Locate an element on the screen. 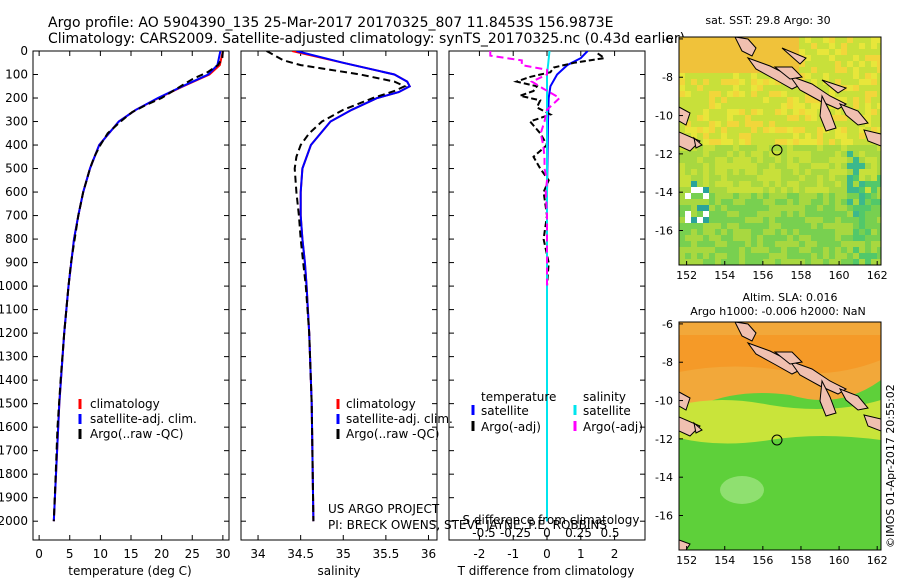 The image size is (900, 580). x-tick-label: 0 is located at coordinates (547, 554).